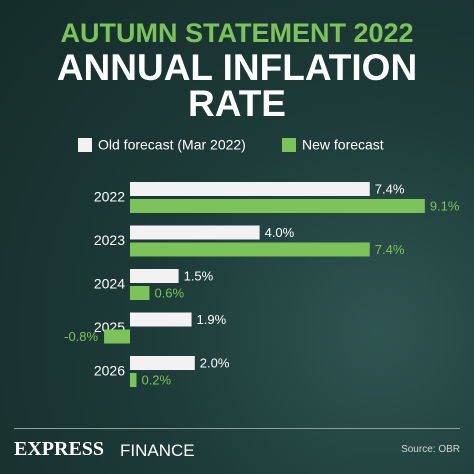 The width and height of the screenshot is (474, 474). I want to click on value-label: 4.0%, so click(280, 232).